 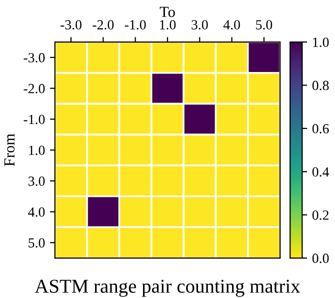 What do you see at coordinates (320, 85) in the screenshot?
I see `color-bar-label: 0.8` at bounding box center [320, 85].